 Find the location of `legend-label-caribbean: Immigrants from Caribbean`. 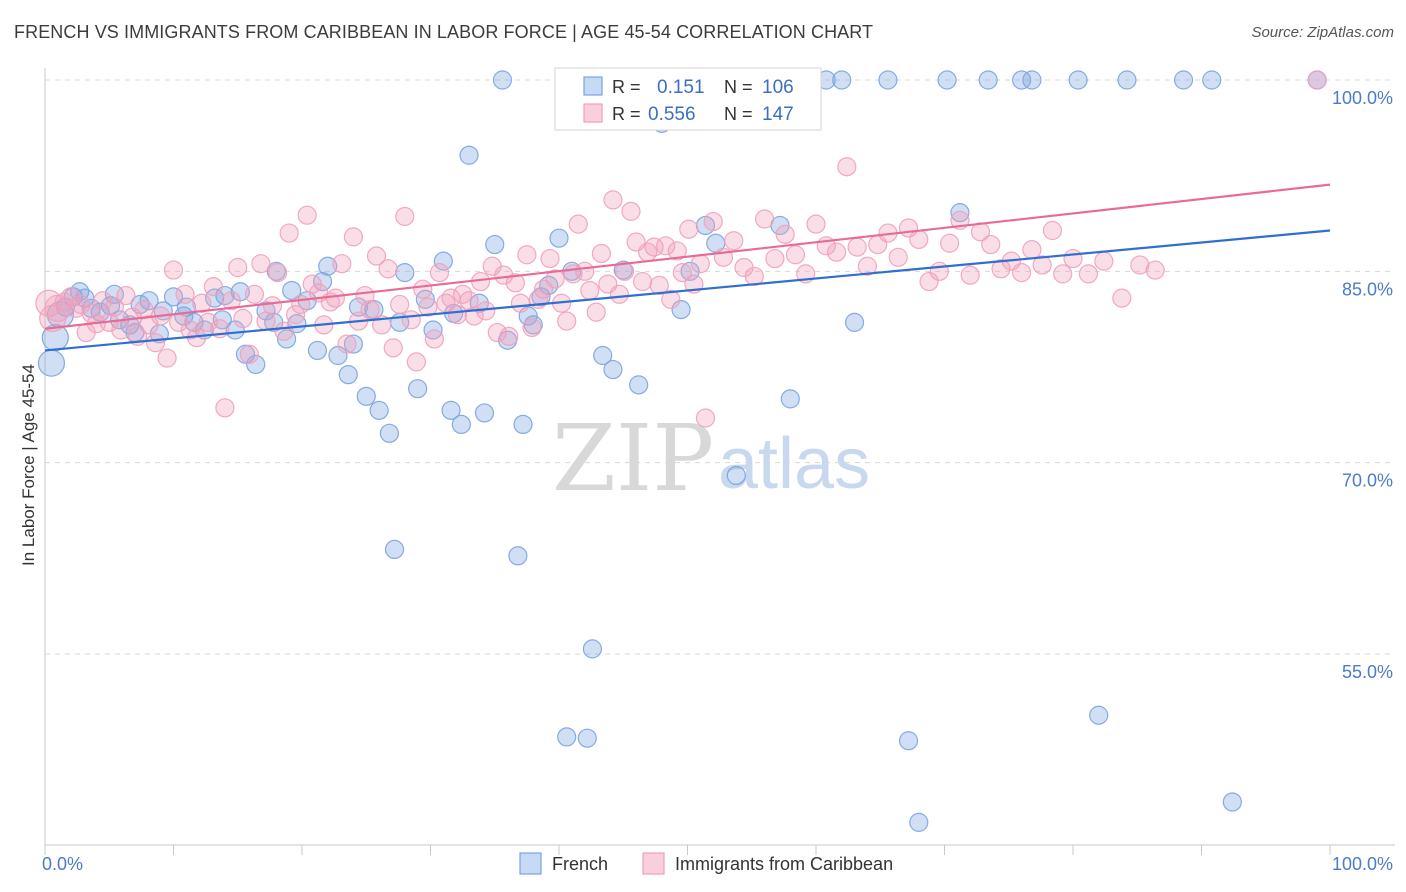

legend-label-caribbean: Immigrants from Caribbean is located at coordinates (784, 864).